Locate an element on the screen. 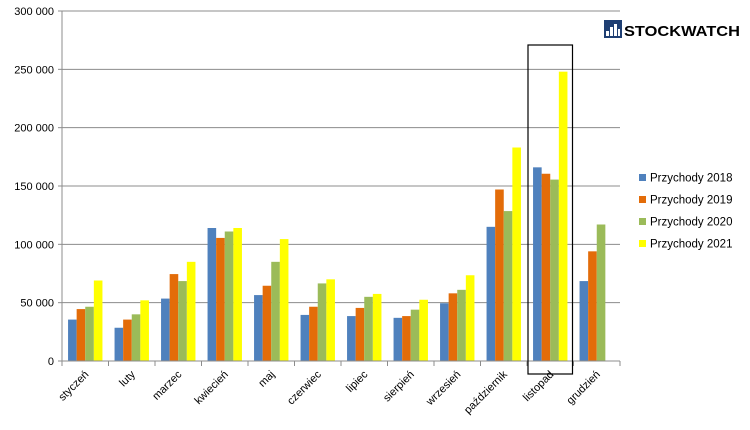 This screenshot has width=750, height=430. highlight-box is located at coordinates (550, 209).